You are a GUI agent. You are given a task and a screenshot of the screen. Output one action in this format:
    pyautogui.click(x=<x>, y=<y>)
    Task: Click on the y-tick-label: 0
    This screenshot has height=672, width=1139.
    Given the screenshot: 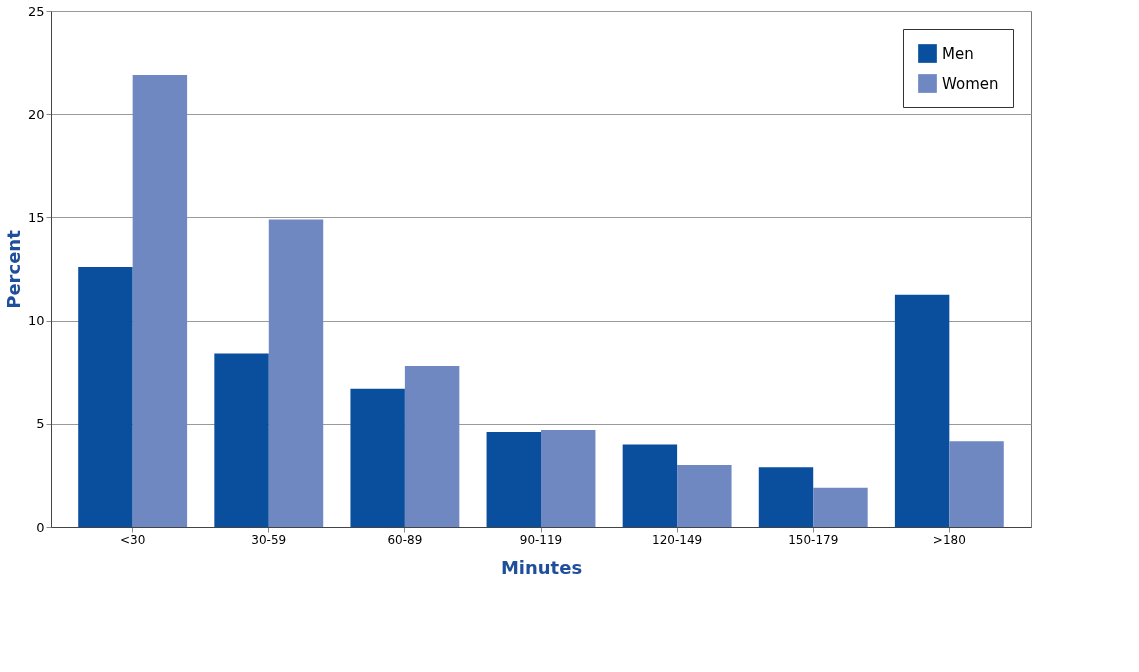 What is the action you would take?
    pyautogui.click(x=40, y=527)
    